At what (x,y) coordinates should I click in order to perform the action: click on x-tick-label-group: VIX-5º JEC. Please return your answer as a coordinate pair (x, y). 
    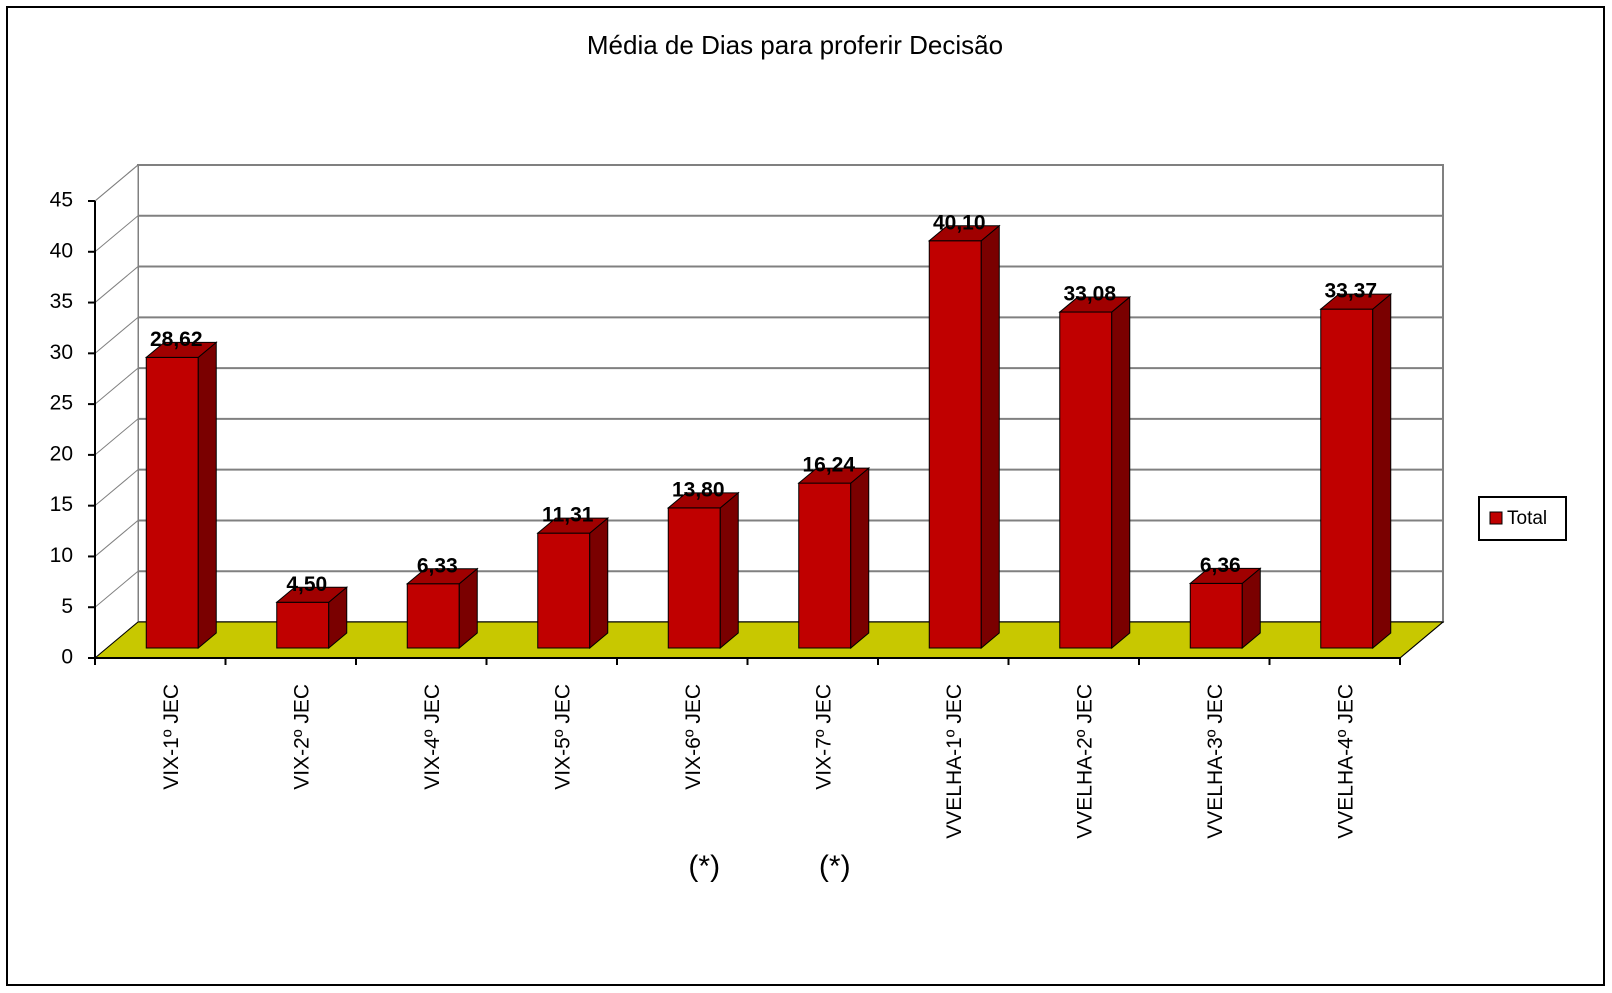
    Looking at the image, I should click on (562, 737).